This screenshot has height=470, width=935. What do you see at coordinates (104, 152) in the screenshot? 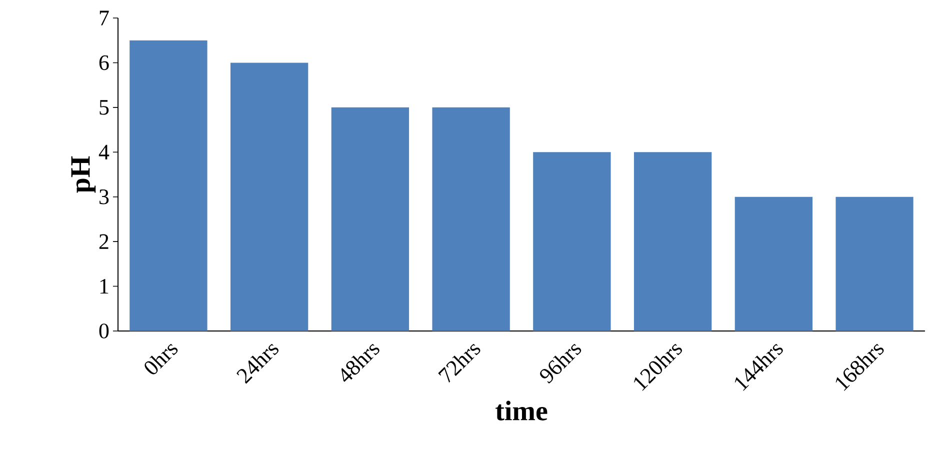
I see `y-tick-label: 4` at bounding box center [104, 152].